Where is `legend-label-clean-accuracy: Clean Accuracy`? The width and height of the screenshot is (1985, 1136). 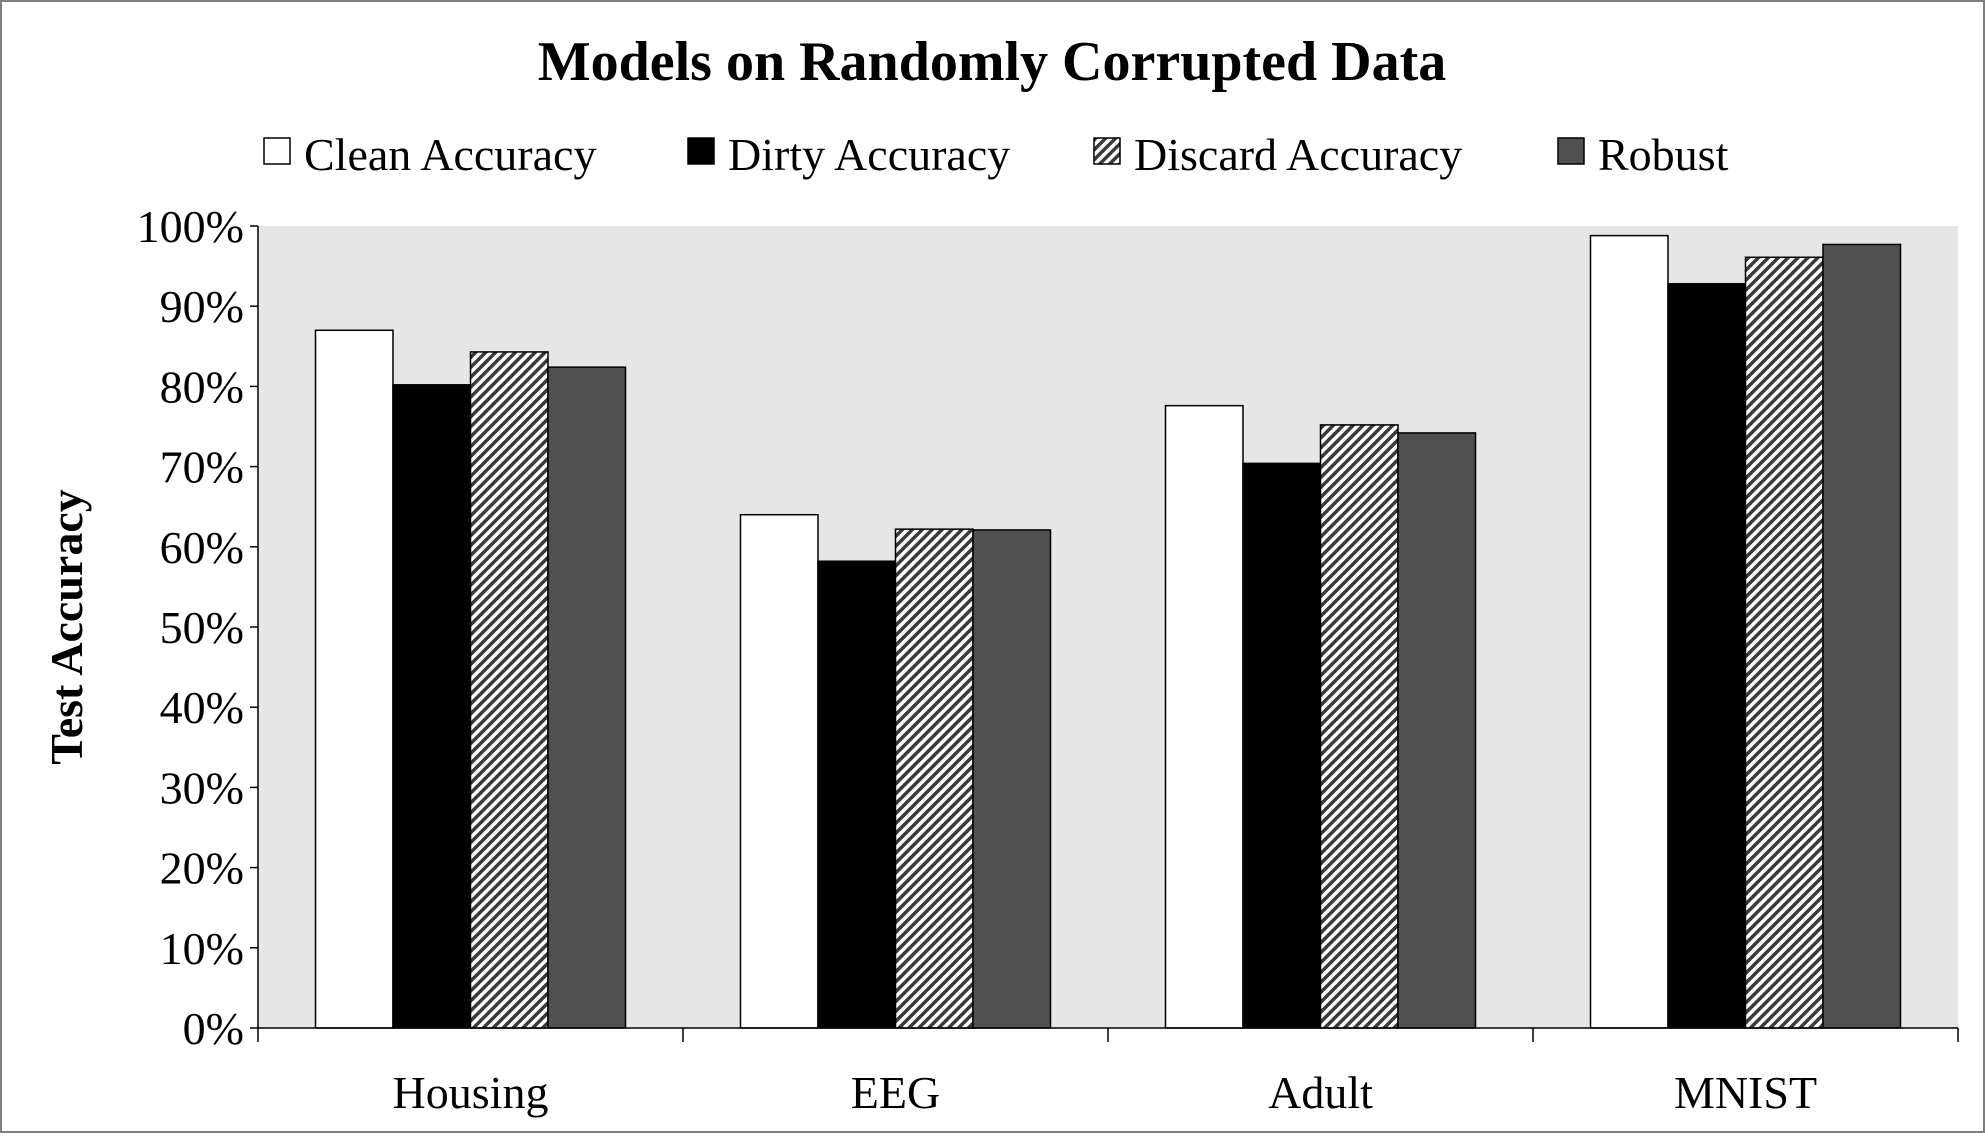 legend-label-clean-accuracy: Clean Accuracy is located at coordinates (450, 154).